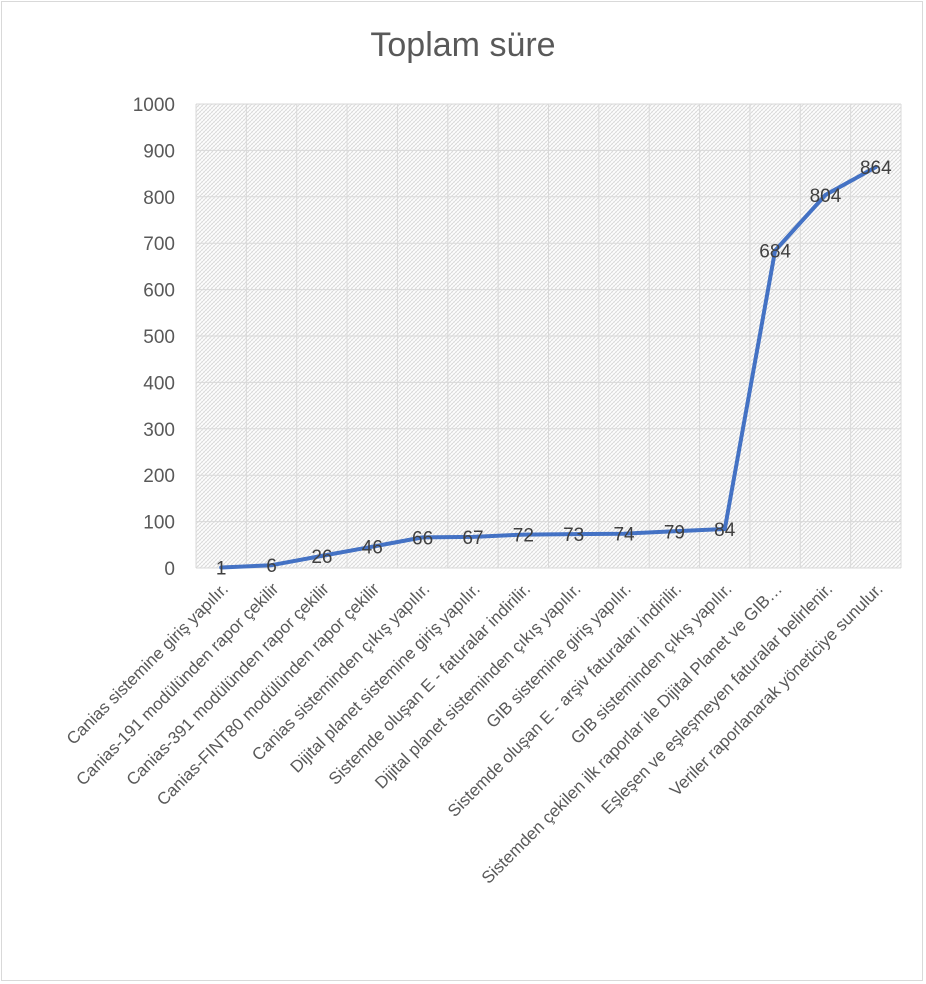 This screenshot has width=926, height=984. What do you see at coordinates (876, 168) in the screenshot?
I see `data-label: 864` at bounding box center [876, 168].